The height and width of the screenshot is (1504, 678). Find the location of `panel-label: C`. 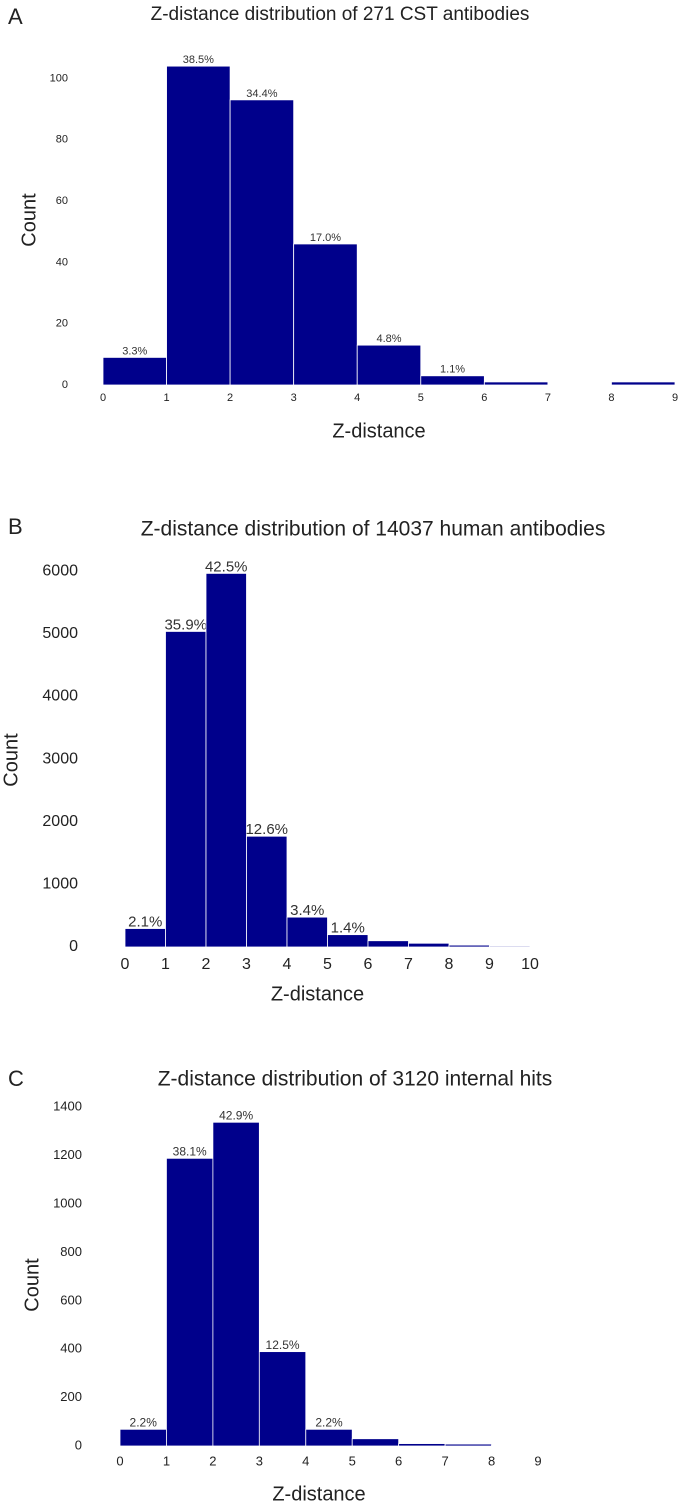

panel-label: C is located at coordinates (16, 1078).